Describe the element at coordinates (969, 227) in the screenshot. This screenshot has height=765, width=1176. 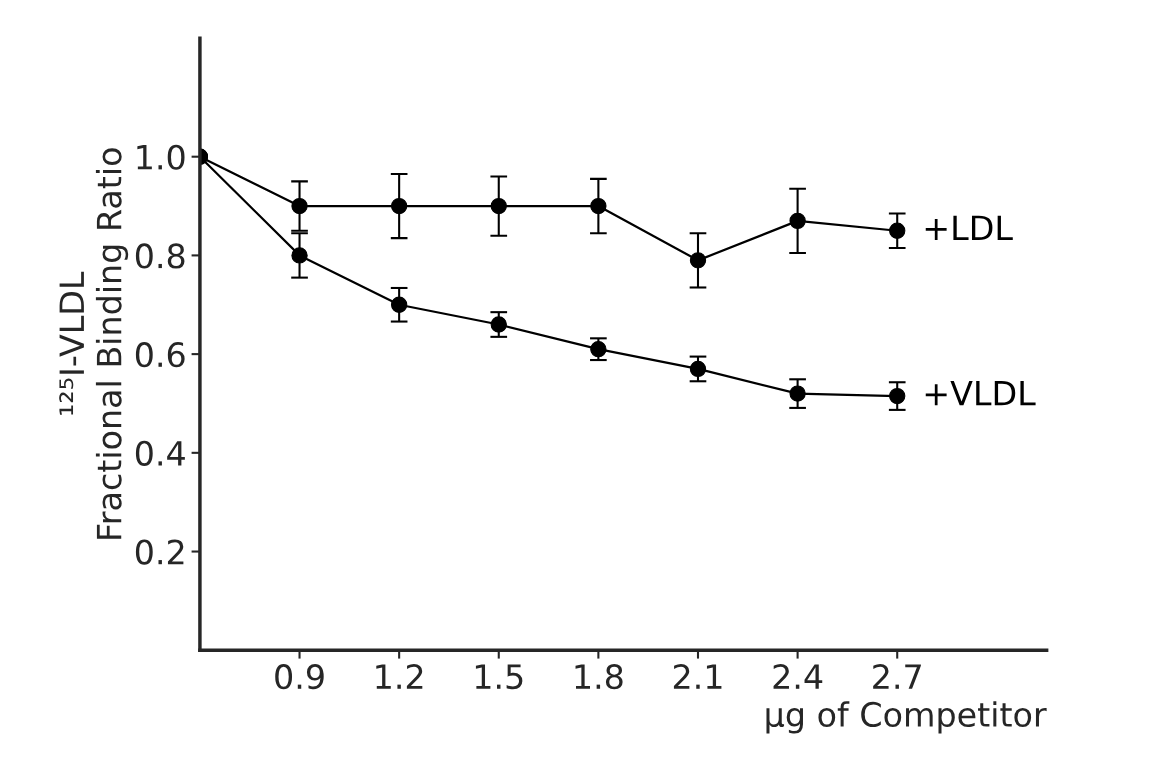
I see `series-label: +LDL` at that location.